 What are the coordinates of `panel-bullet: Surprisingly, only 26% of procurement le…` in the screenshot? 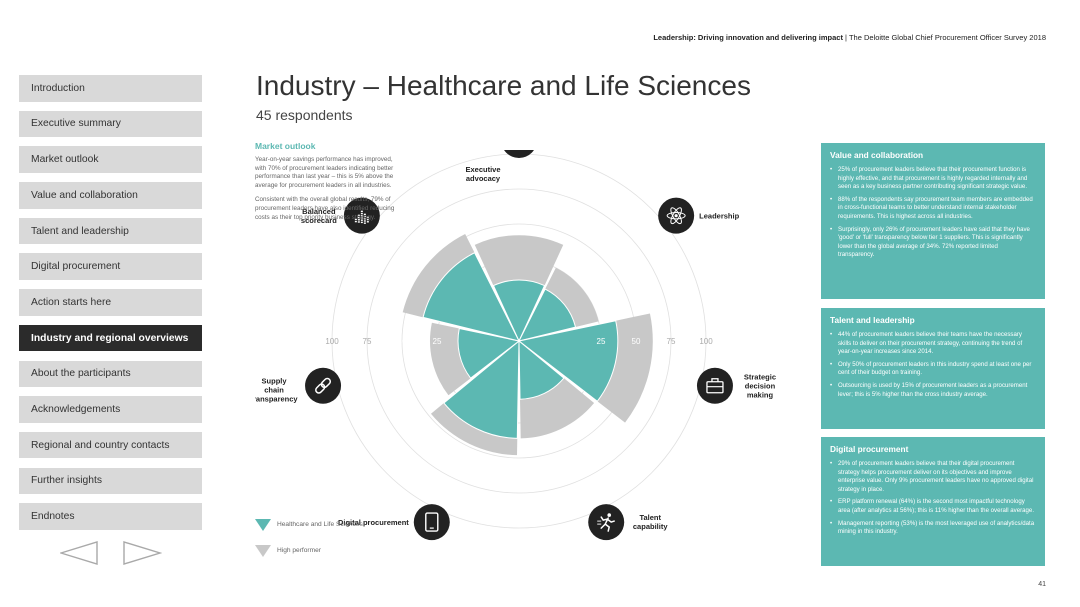 It's located at (933, 243).